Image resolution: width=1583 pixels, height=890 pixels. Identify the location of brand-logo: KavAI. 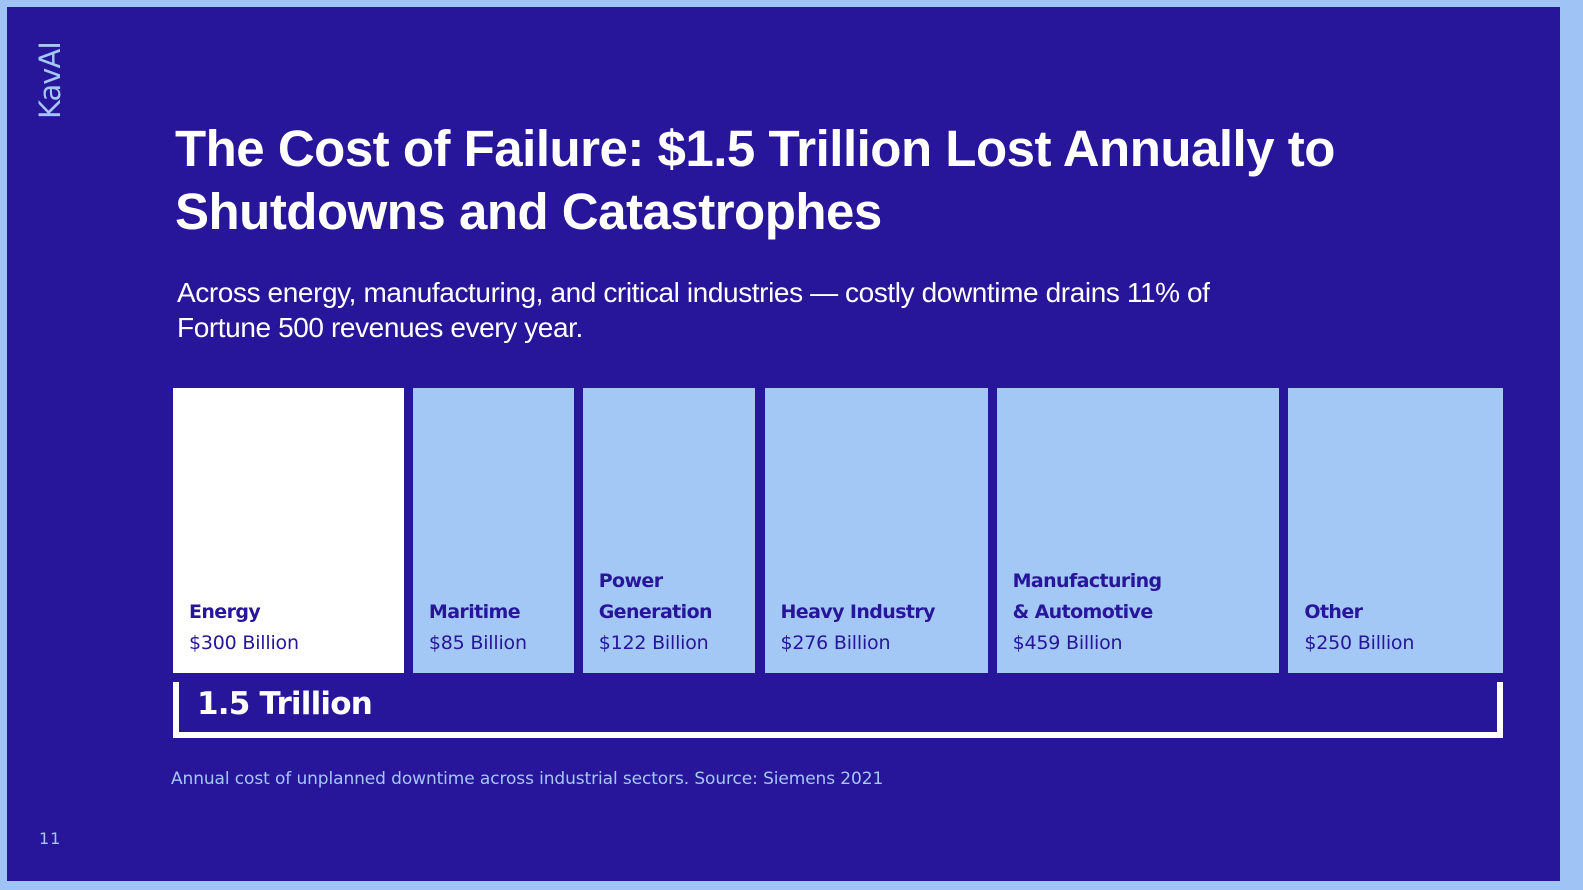
(49, 86).